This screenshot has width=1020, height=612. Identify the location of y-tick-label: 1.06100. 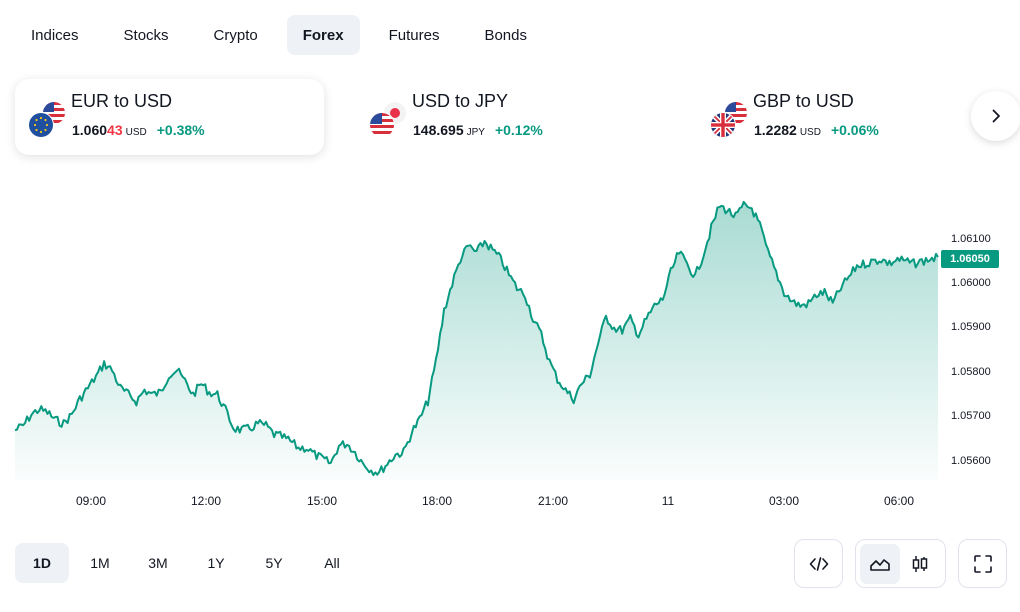
(971, 239).